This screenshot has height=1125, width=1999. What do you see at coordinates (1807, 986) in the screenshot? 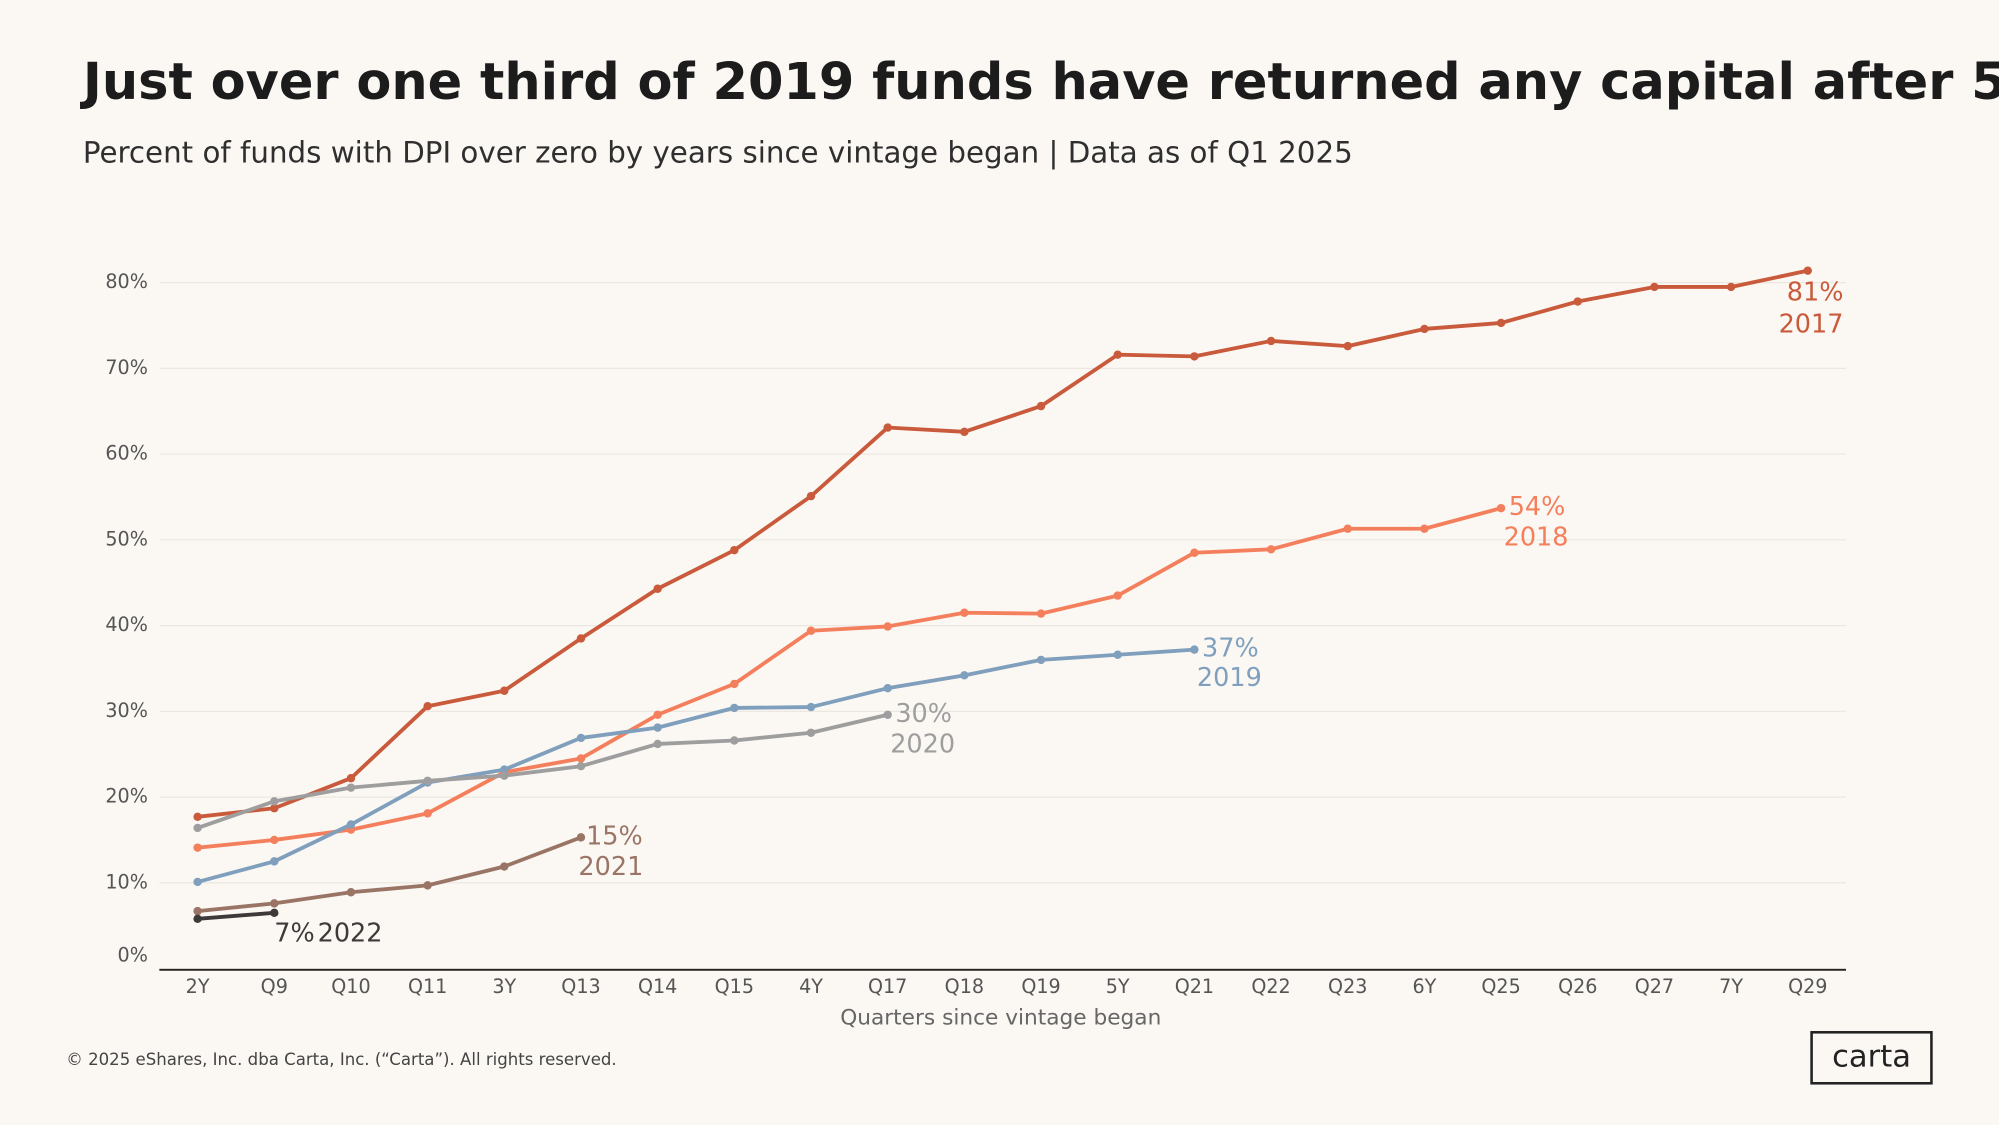
I see `x-tick-label: Q29` at bounding box center [1807, 986].